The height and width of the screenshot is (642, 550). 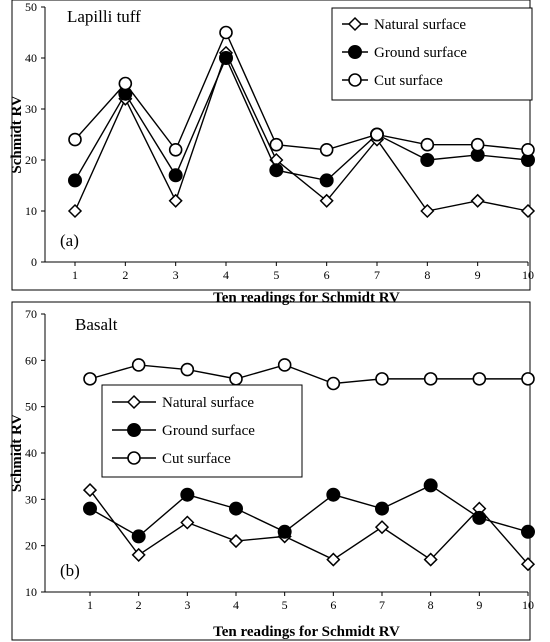 What do you see at coordinates (139, 605) in the screenshot?
I see `x-tick-label: 2` at bounding box center [139, 605].